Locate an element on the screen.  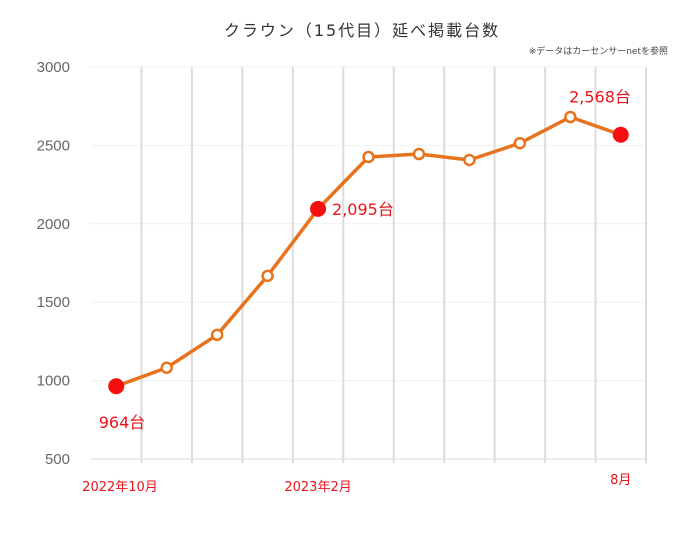
x-tick-label: 8月 is located at coordinates (620, 480).